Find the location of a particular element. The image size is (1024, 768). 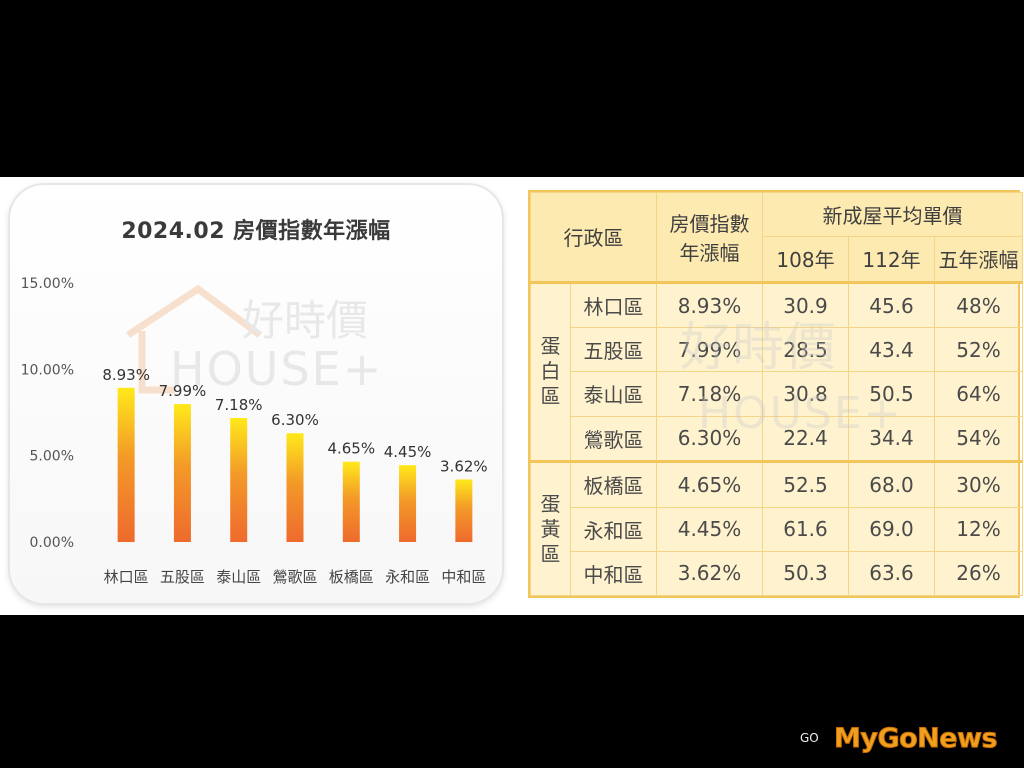

group-label-char: 白 is located at coordinates (550, 371).